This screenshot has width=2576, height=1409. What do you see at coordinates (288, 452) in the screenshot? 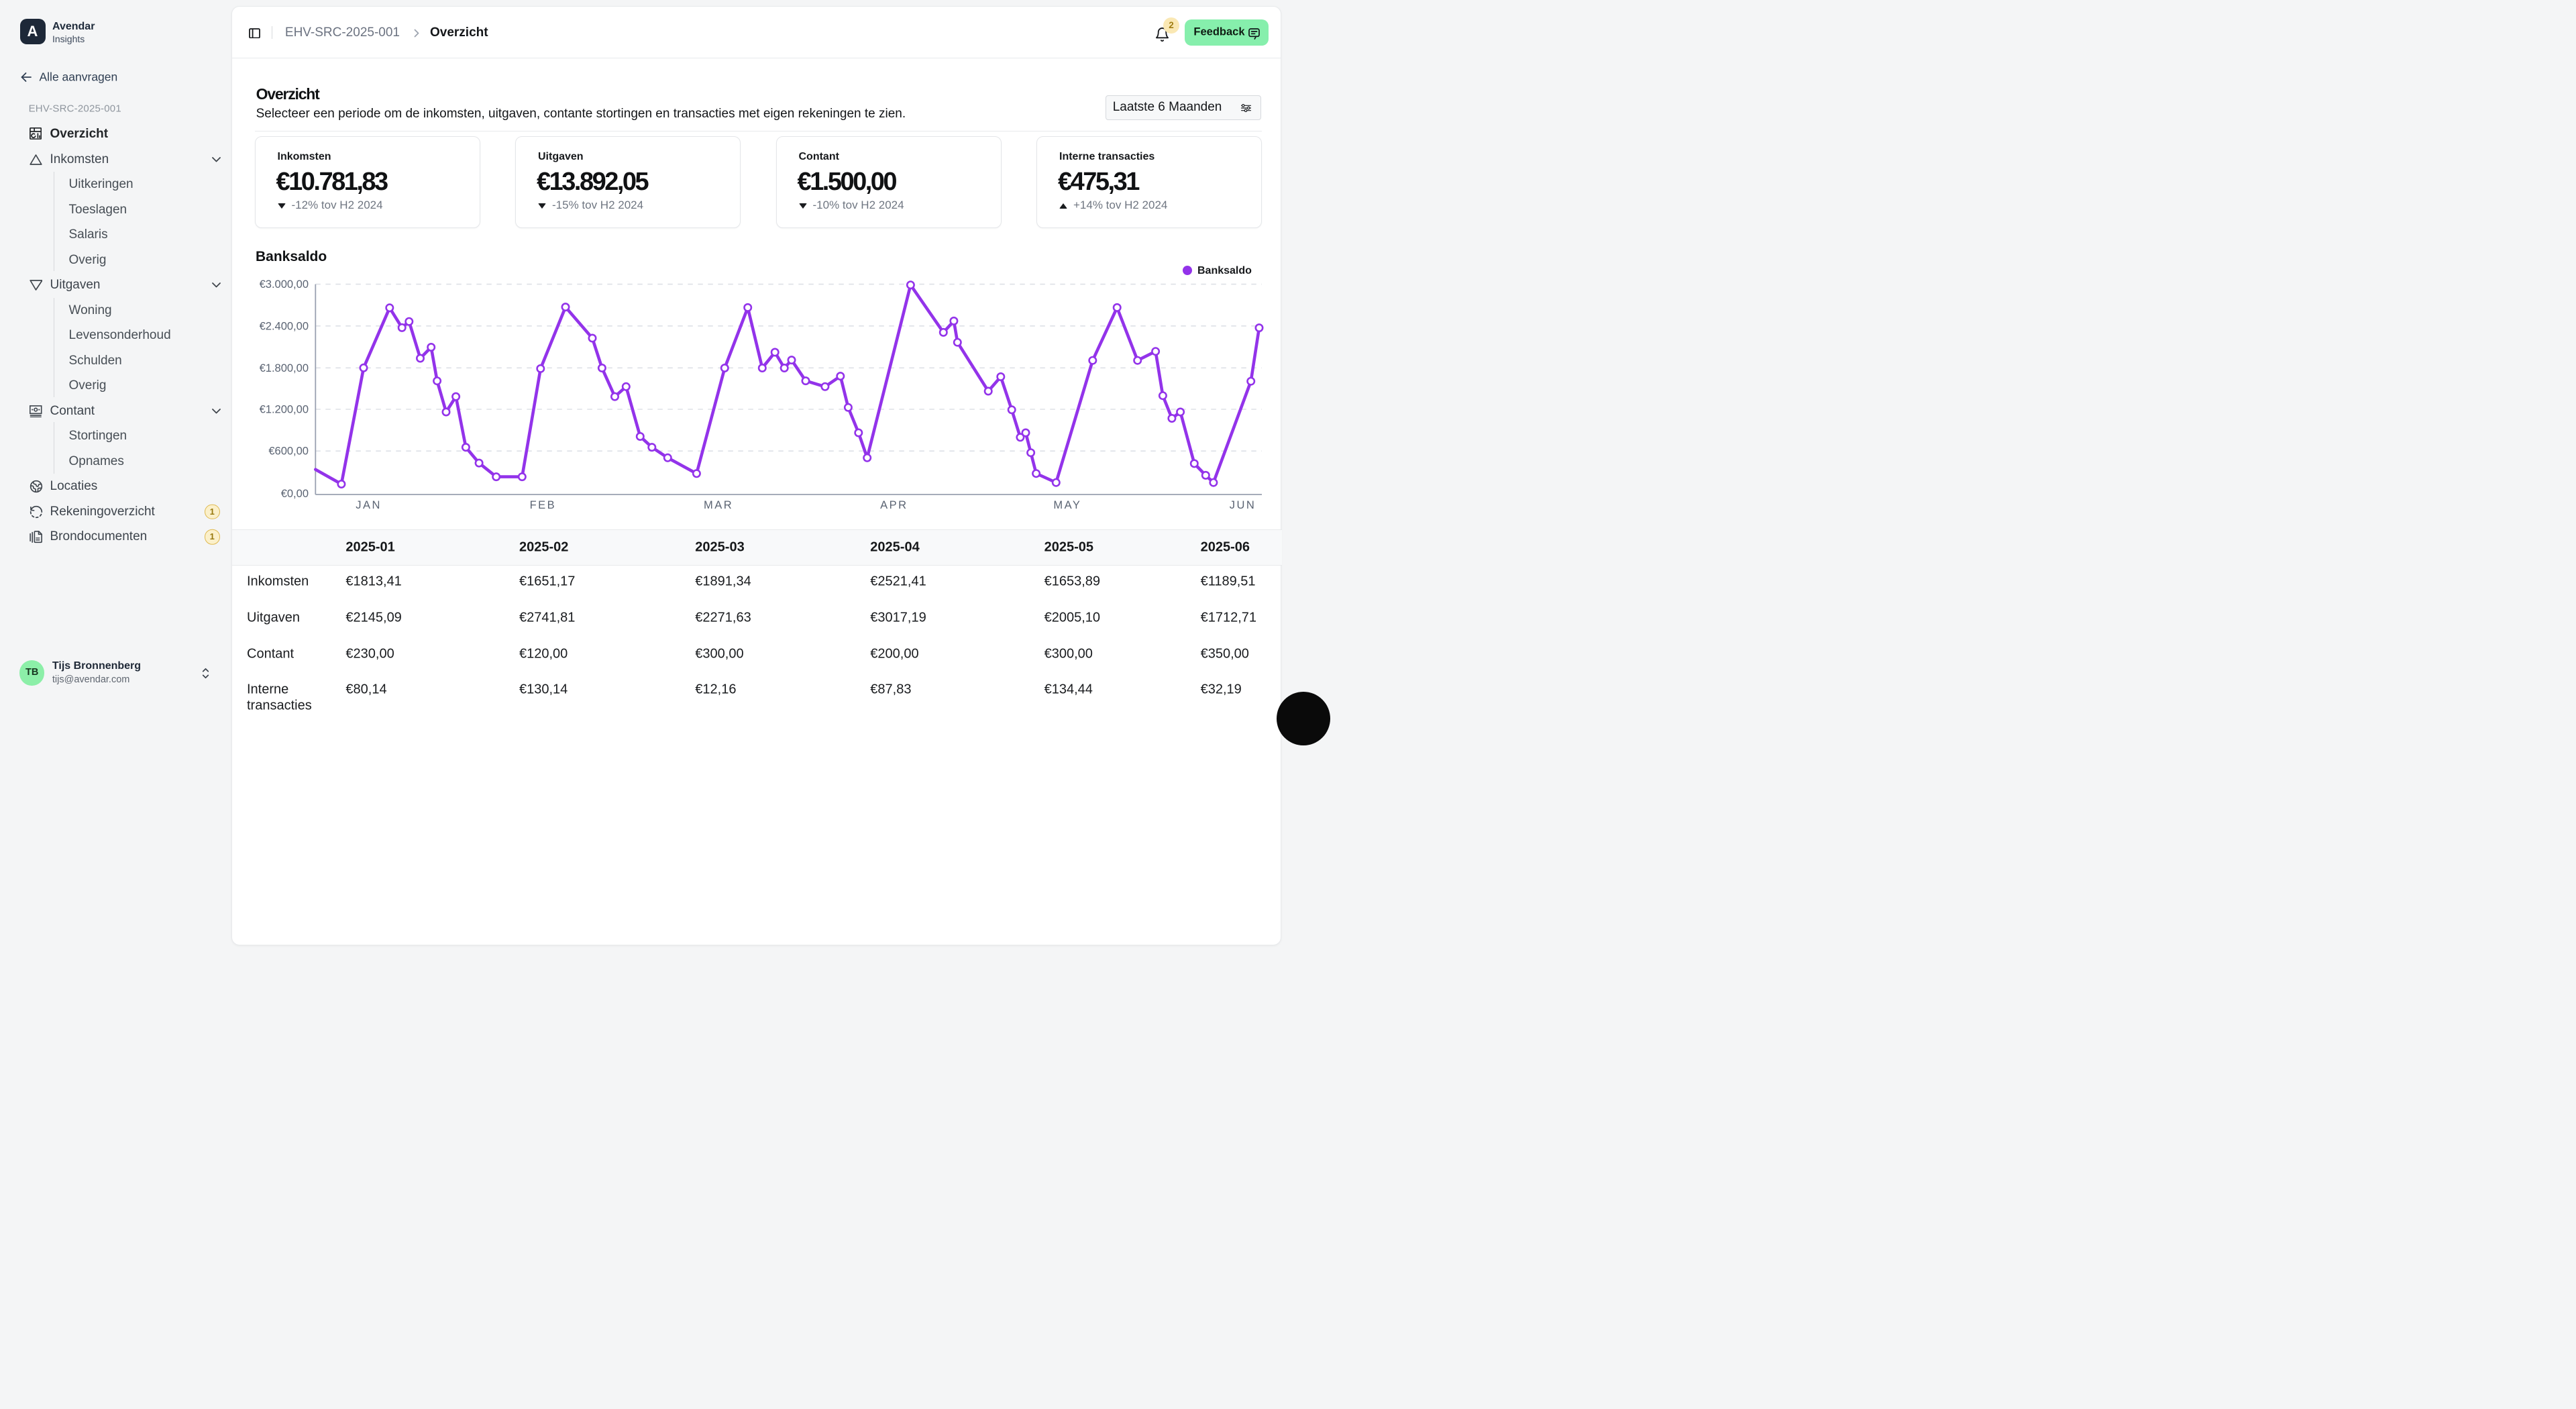
I see `svg-text: €600,00` at bounding box center [288, 452].